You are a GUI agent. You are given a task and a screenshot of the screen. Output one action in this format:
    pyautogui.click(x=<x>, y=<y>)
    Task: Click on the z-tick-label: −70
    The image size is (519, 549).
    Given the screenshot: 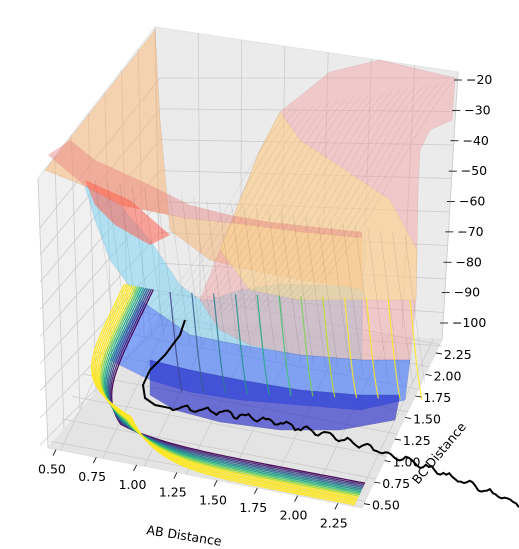 What is the action you would take?
    pyautogui.click(x=470, y=231)
    